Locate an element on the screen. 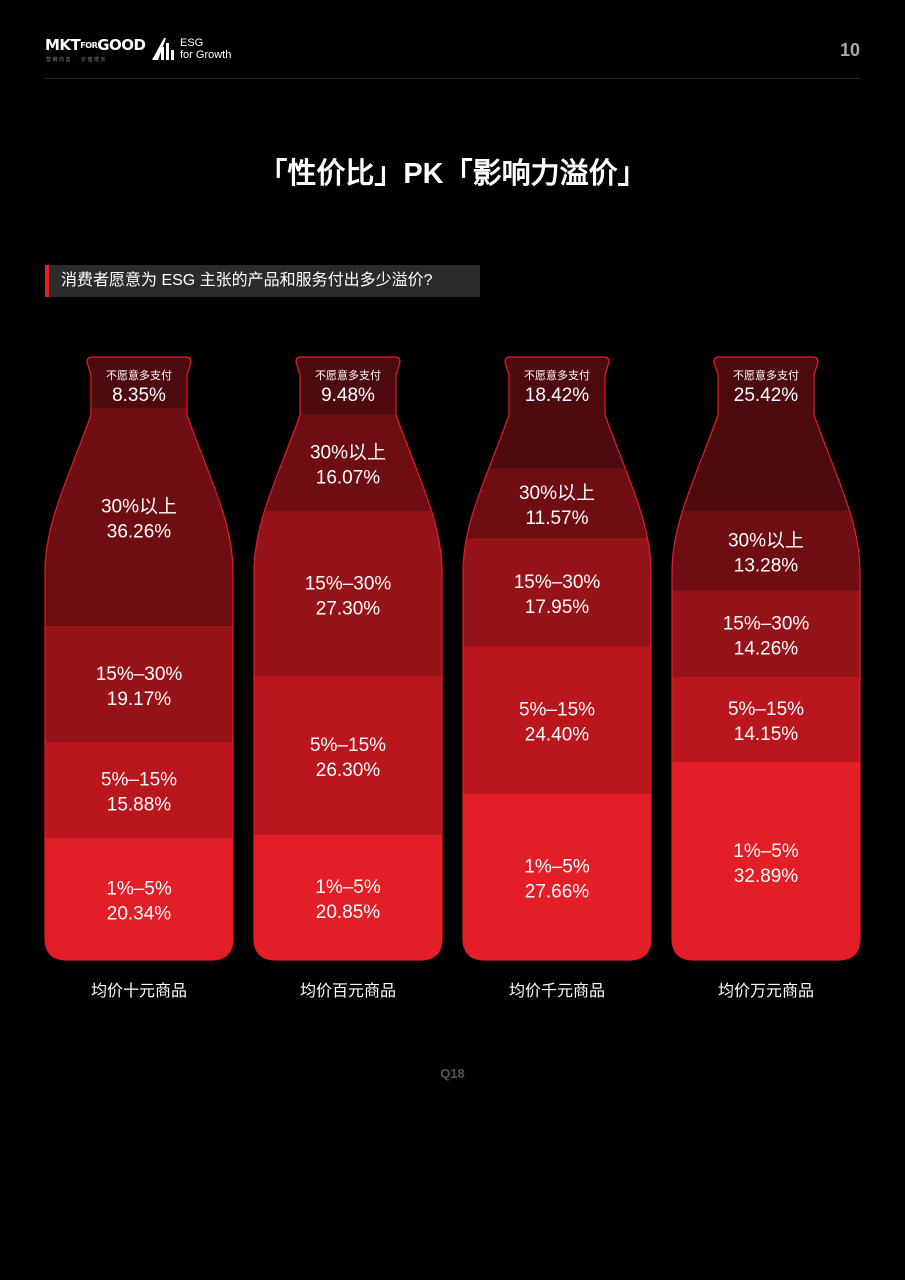  segment-name-label-range15_30-2: 15%–30% is located at coordinates (557, 582).